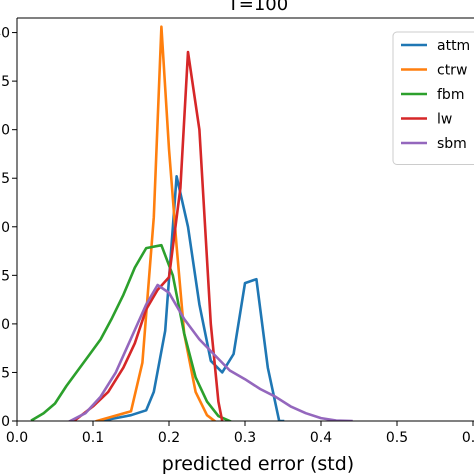 Image resolution: width=474 pixels, height=474 pixels. I want to click on x-tick-label: 0.5, so click(397, 438).